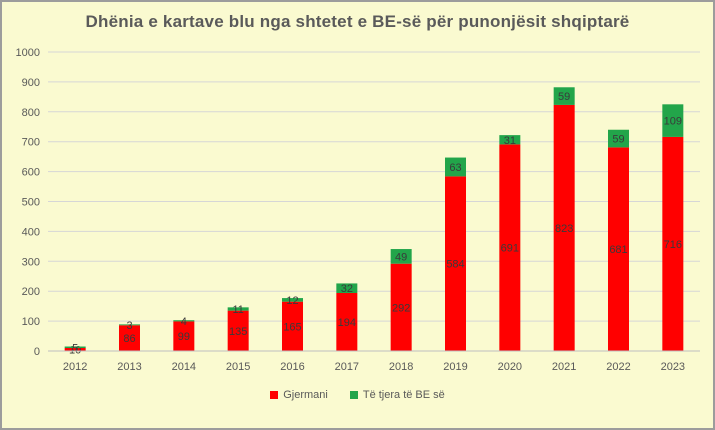 The height and width of the screenshot is (430, 715). I want to click on bar-te-tjera-2022, so click(618, 138).